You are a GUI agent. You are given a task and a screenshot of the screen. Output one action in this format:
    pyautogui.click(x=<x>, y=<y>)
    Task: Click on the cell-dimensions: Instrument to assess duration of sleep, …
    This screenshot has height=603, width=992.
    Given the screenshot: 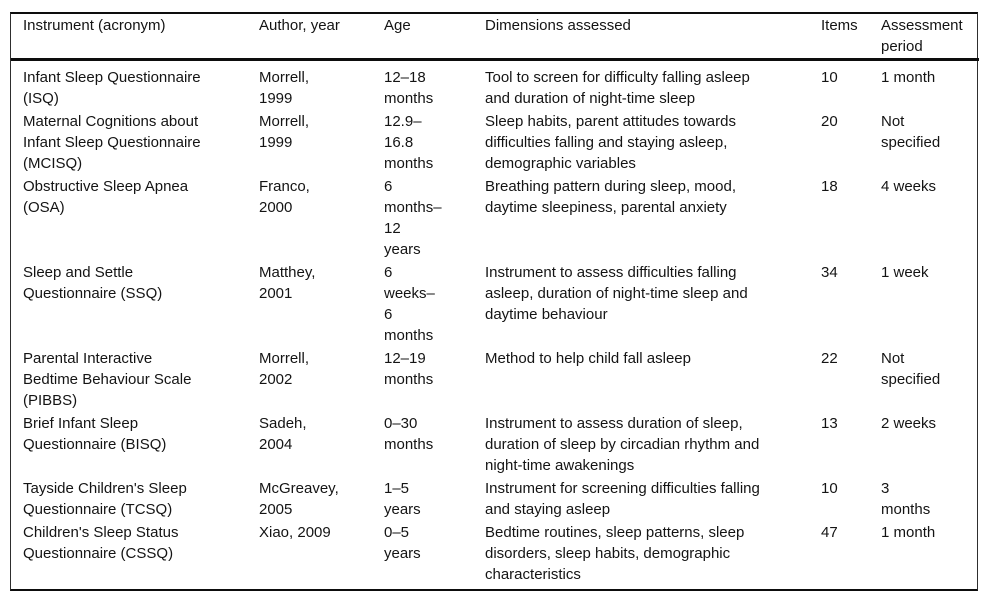 What is the action you would take?
    pyautogui.click(x=622, y=444)
    